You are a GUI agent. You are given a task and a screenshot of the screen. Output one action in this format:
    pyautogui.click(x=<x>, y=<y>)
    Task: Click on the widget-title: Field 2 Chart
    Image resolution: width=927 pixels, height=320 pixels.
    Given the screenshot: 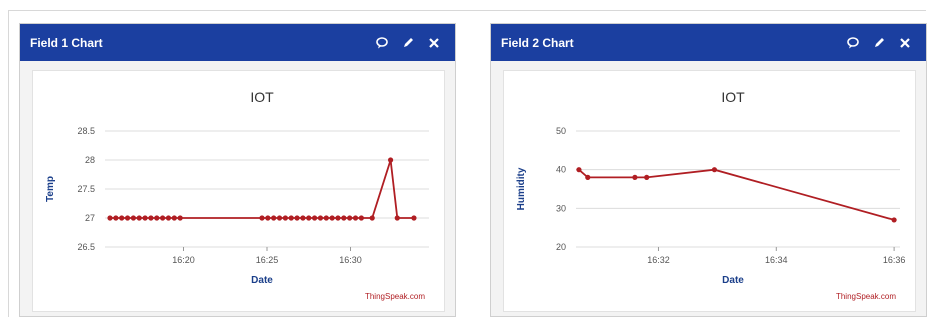 What is the action you would take?
    pyautogui.click(x=537, y=42)
    